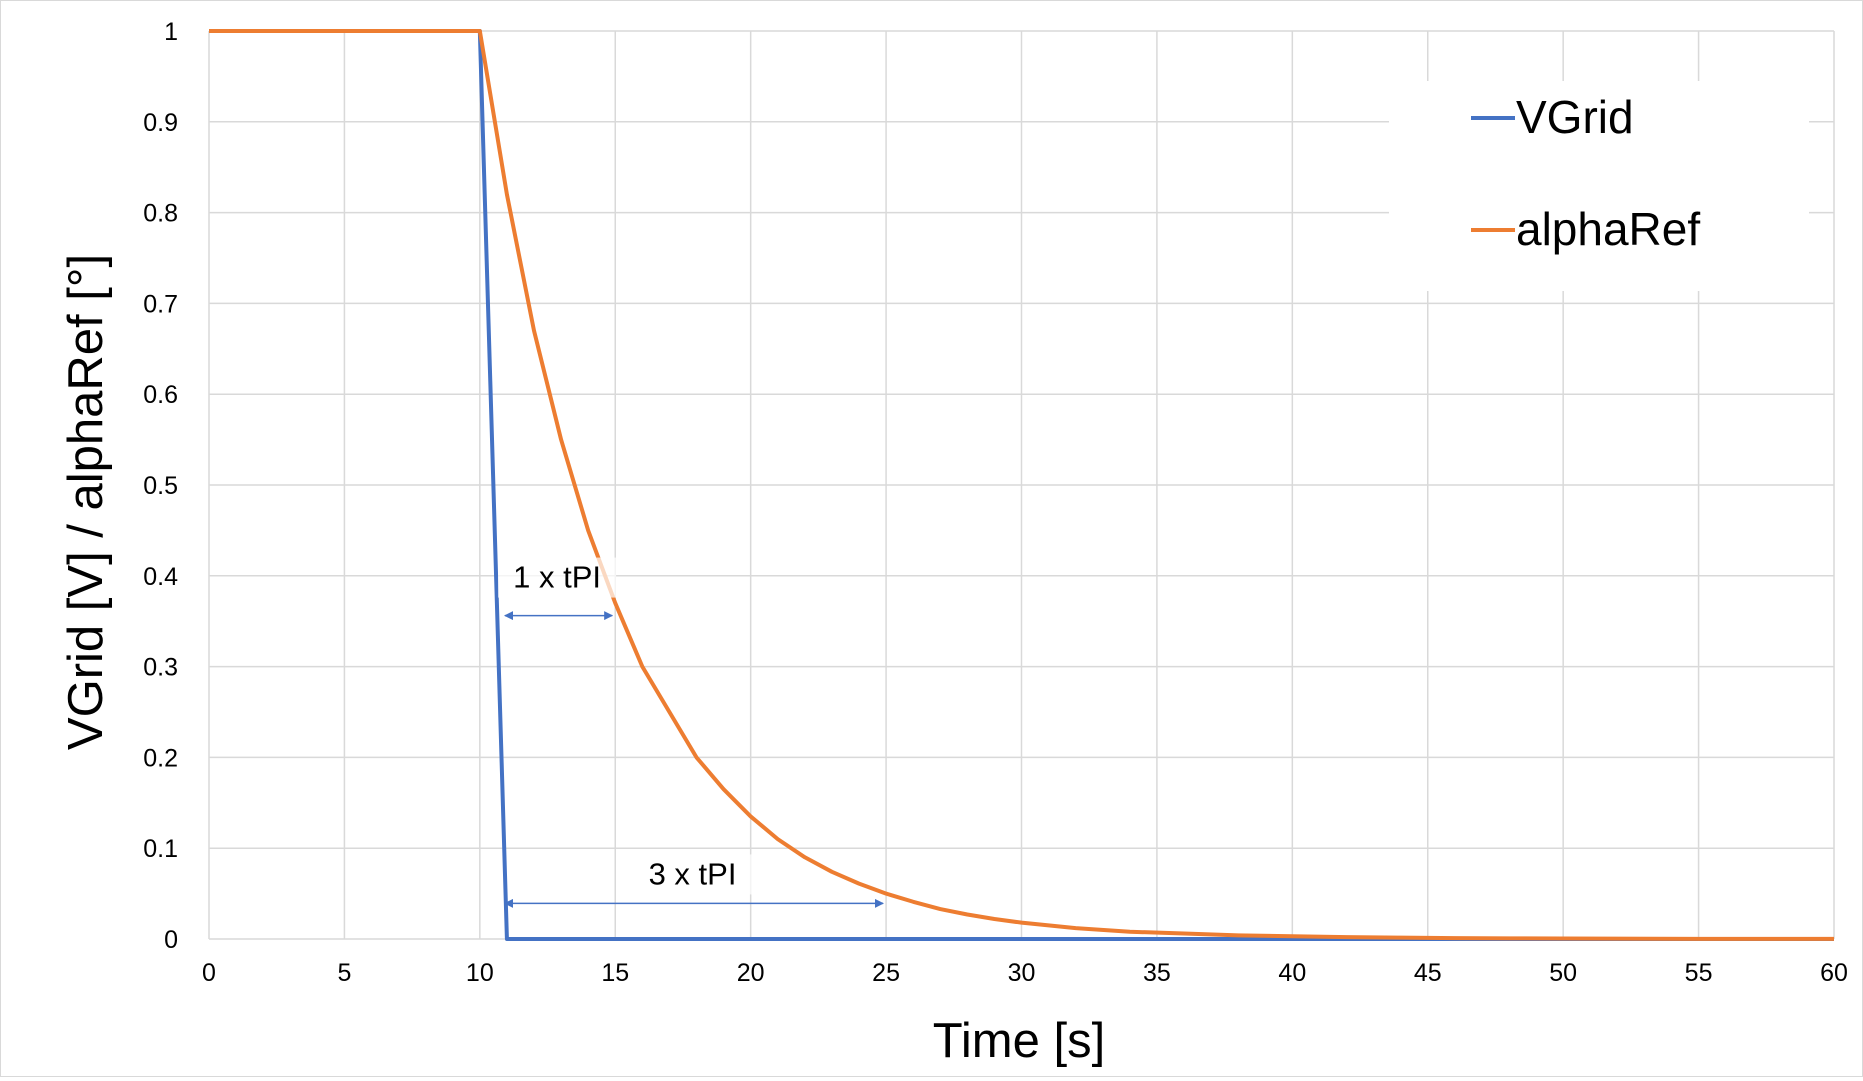  I want to click on annotation-label: 3 x tPI, so click(693, 873).